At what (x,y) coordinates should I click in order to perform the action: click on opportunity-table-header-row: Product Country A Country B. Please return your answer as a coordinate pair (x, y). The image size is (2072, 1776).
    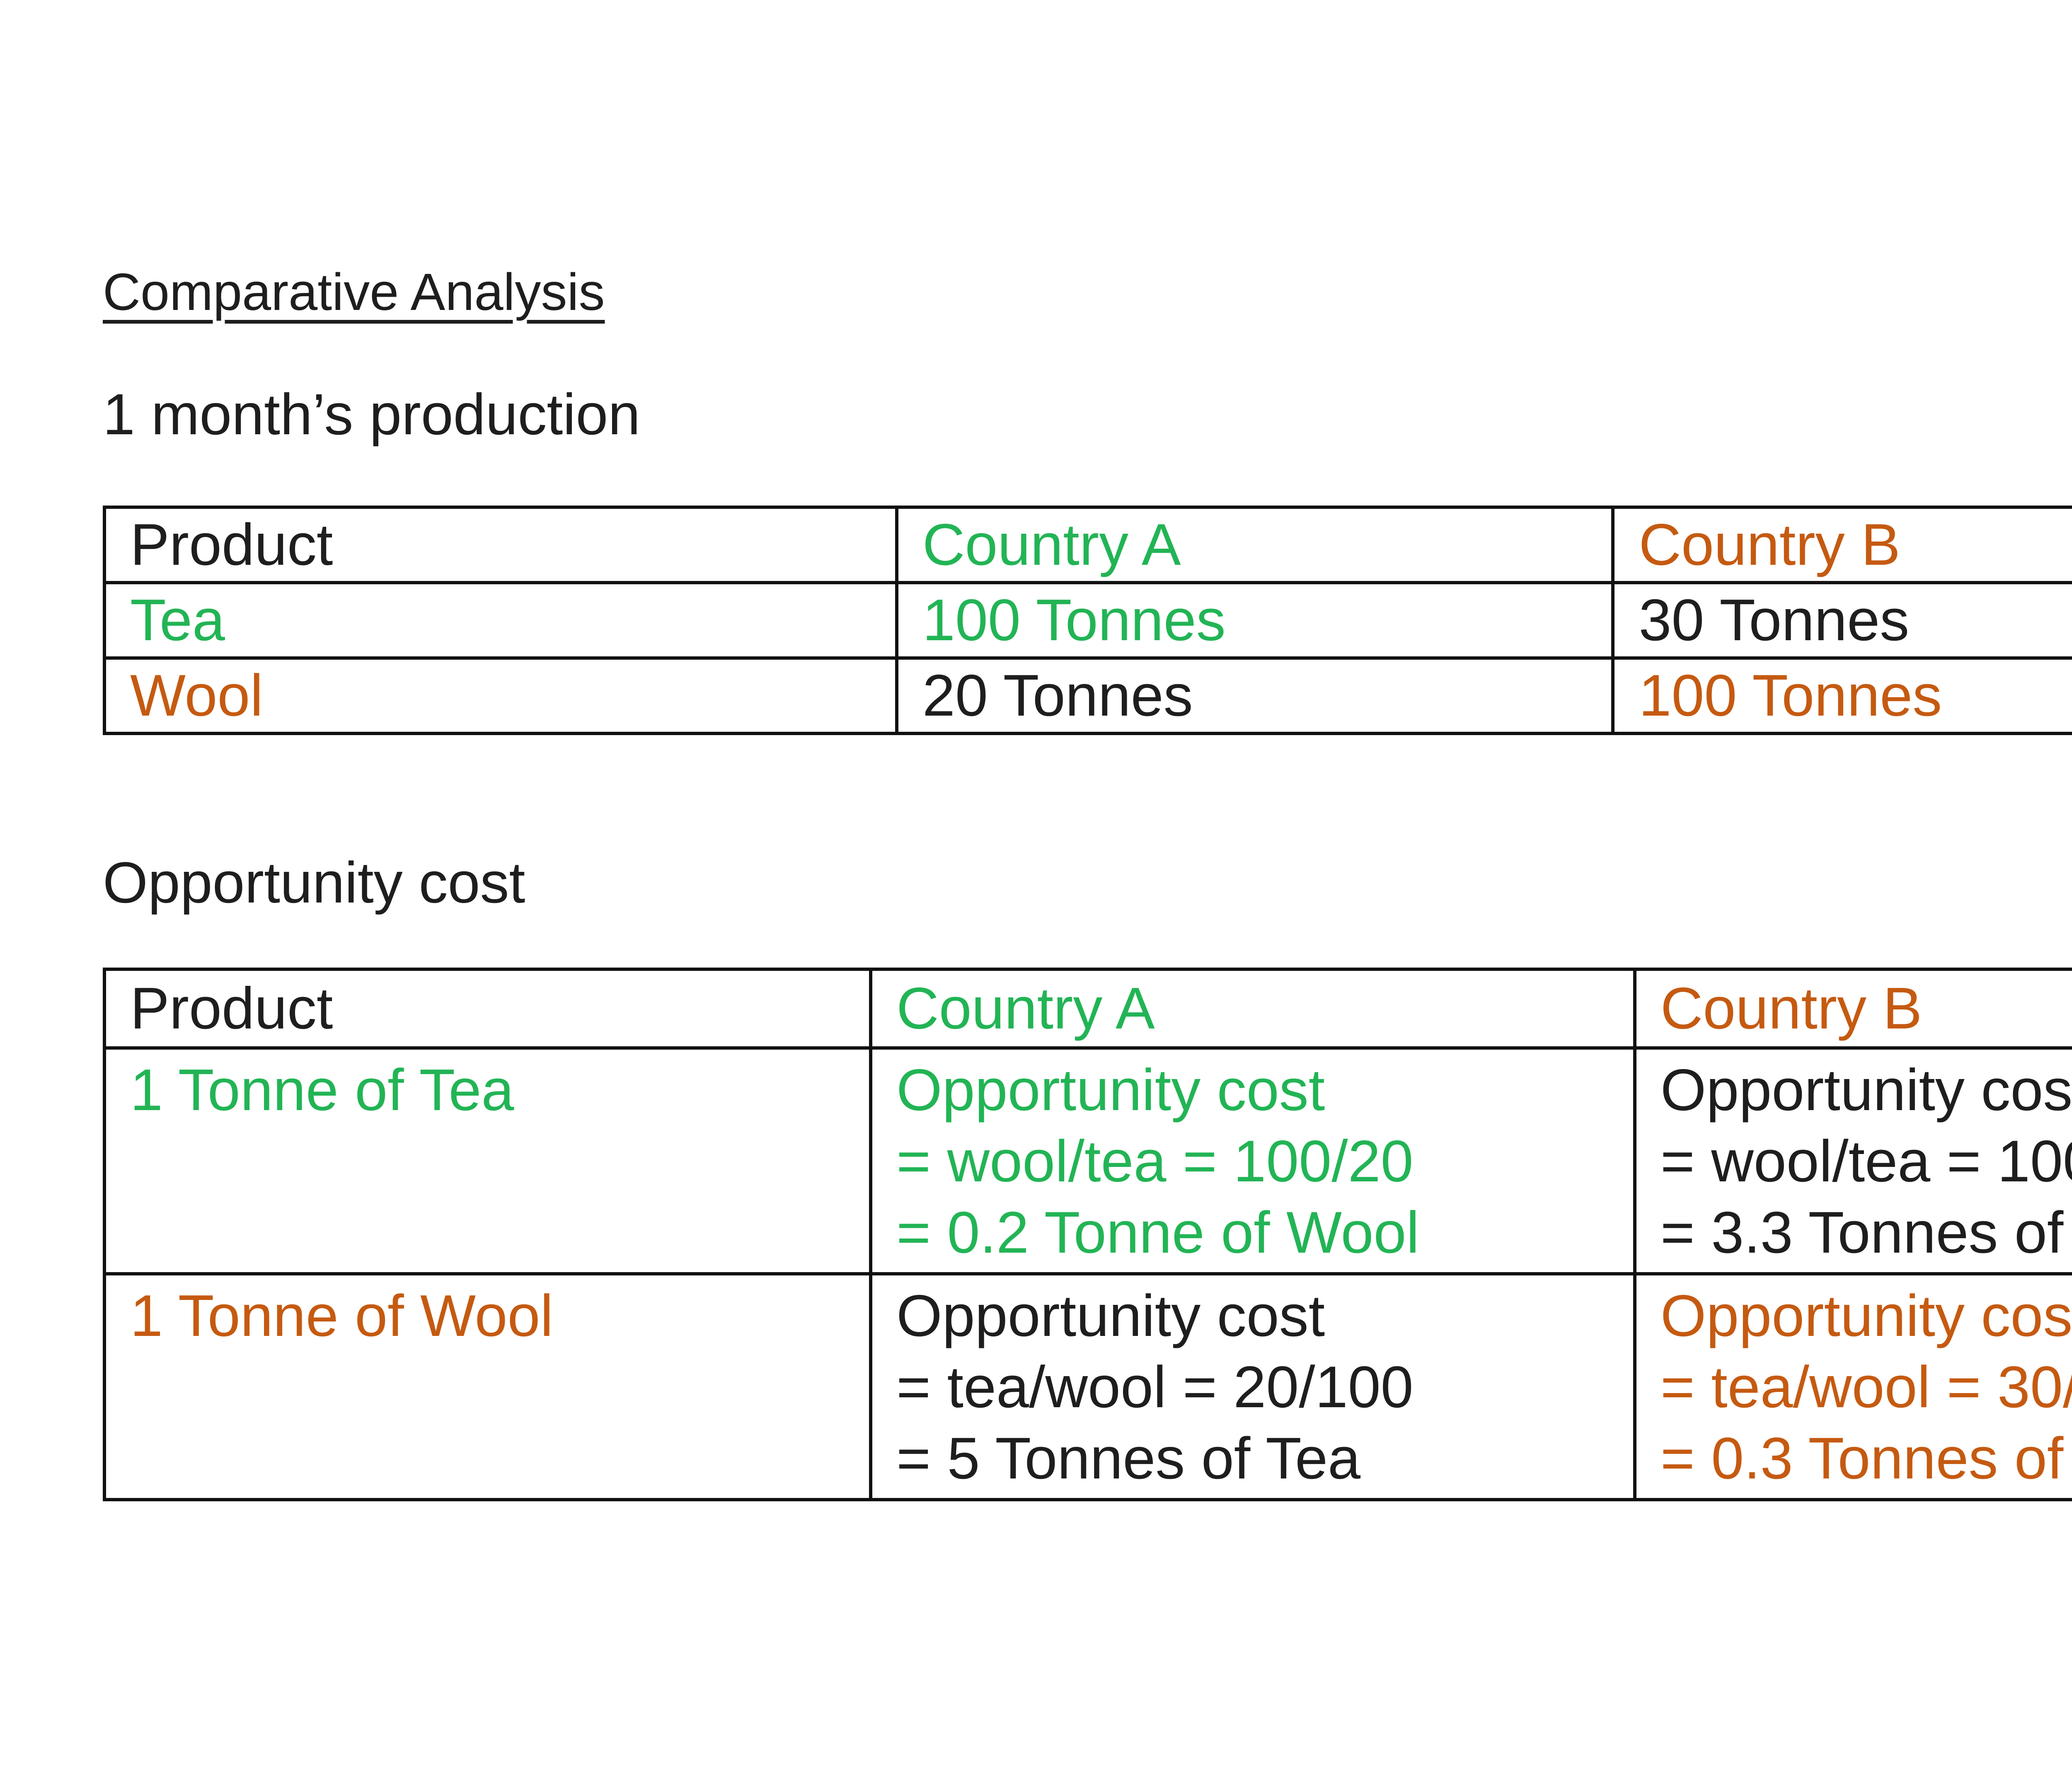
    Looking at the image, I should click on (1087, 1009).